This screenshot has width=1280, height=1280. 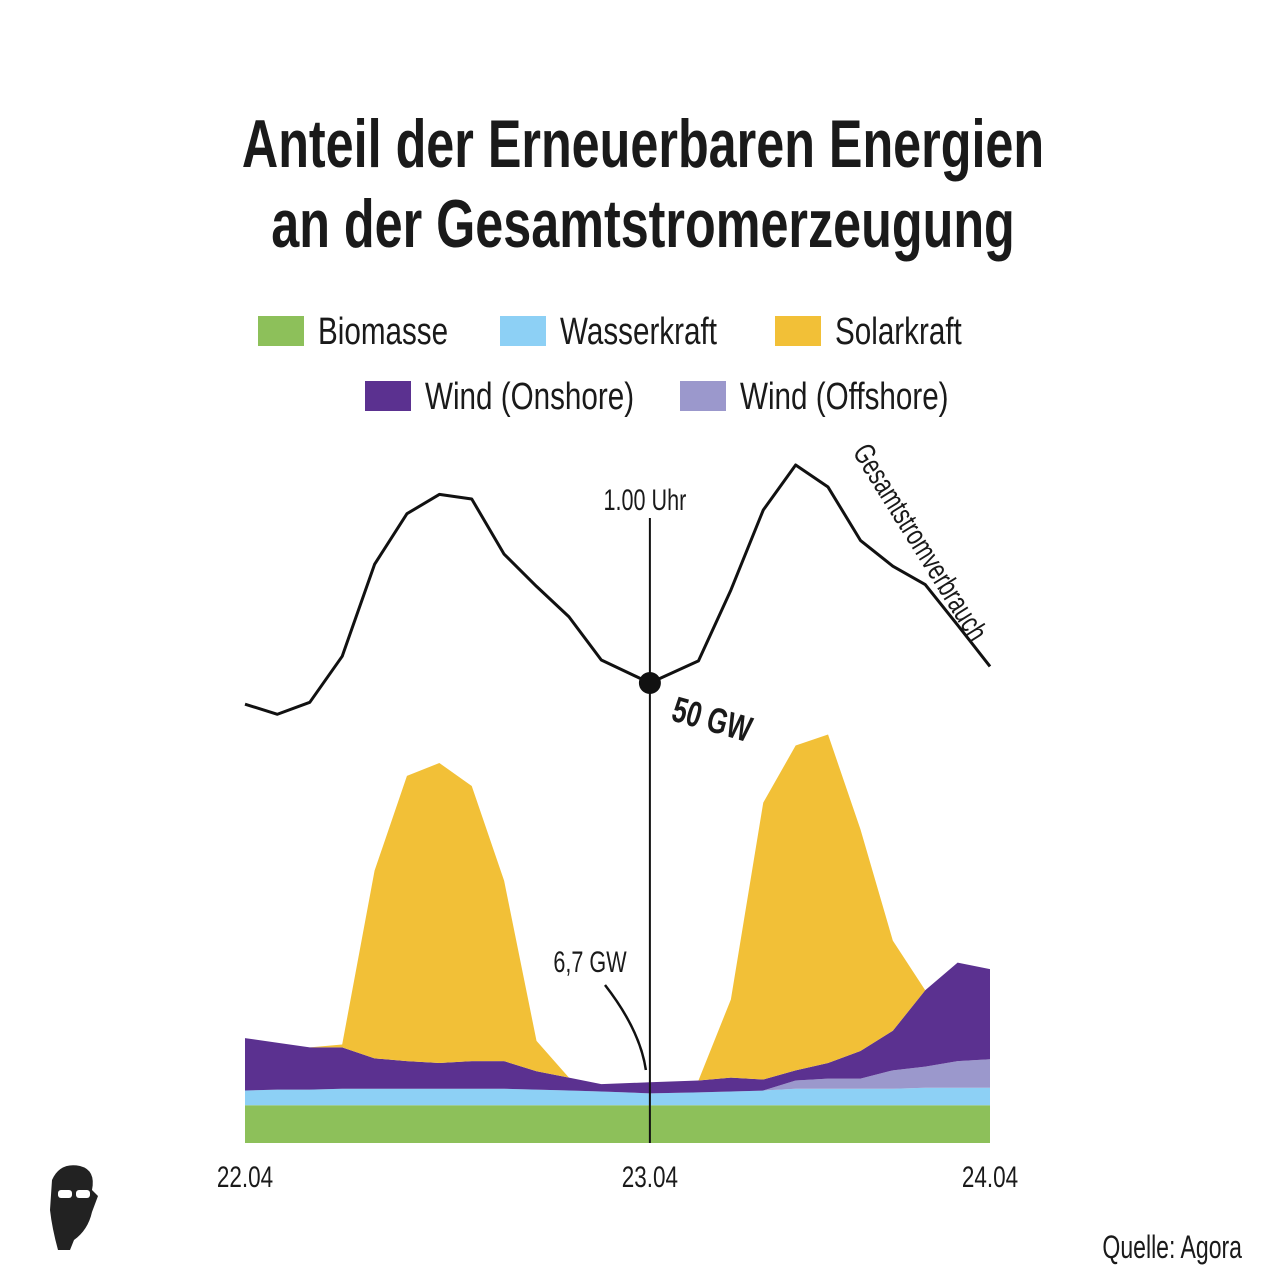 I want to click on legend-label-group: Wasserkraft, so click(x=638, y=332).